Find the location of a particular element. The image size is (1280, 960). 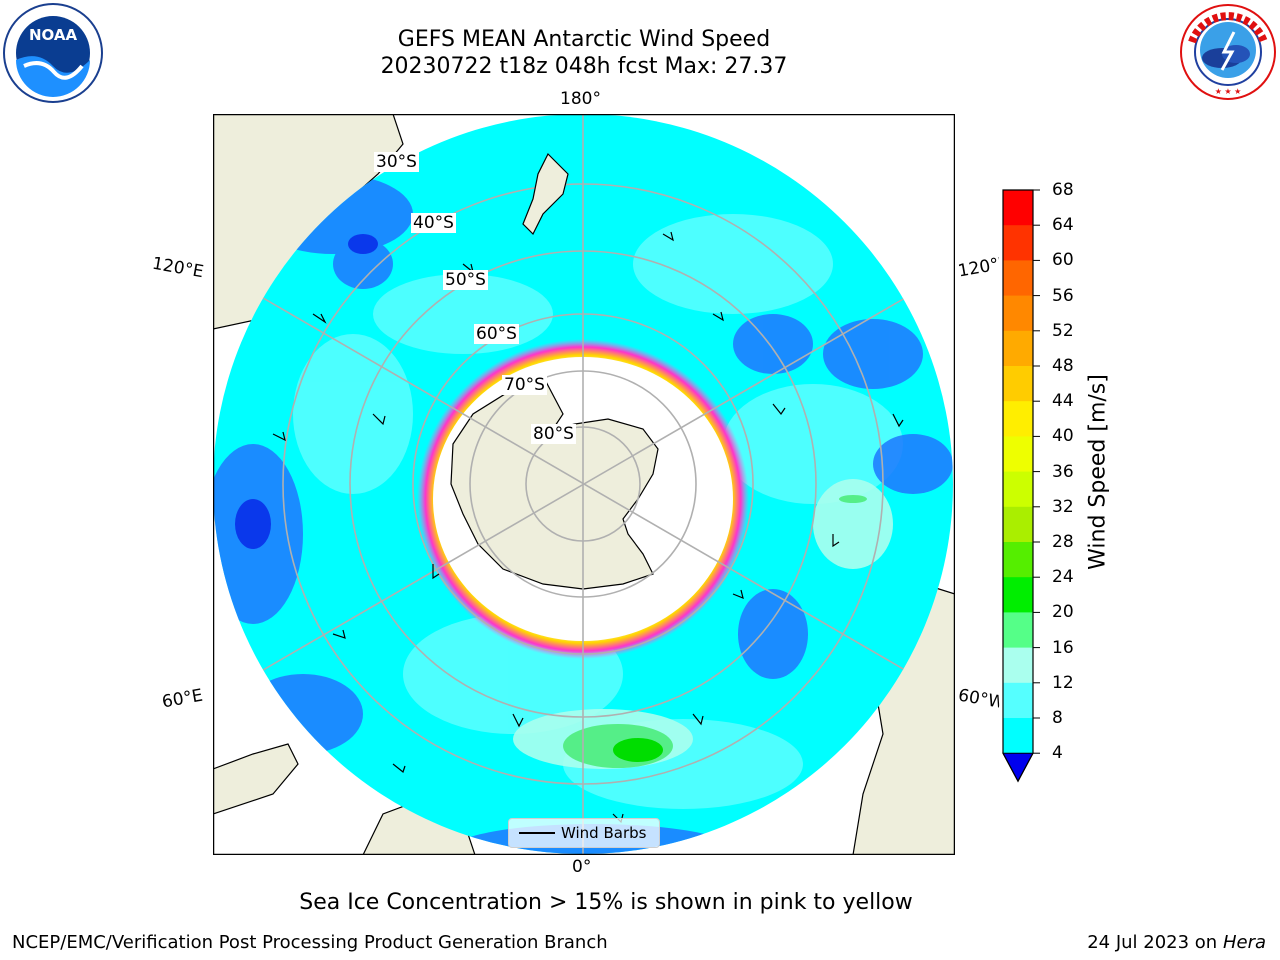

national-weather-service-logo: ★ ★ ★ is located at coordinates (1228, 52).